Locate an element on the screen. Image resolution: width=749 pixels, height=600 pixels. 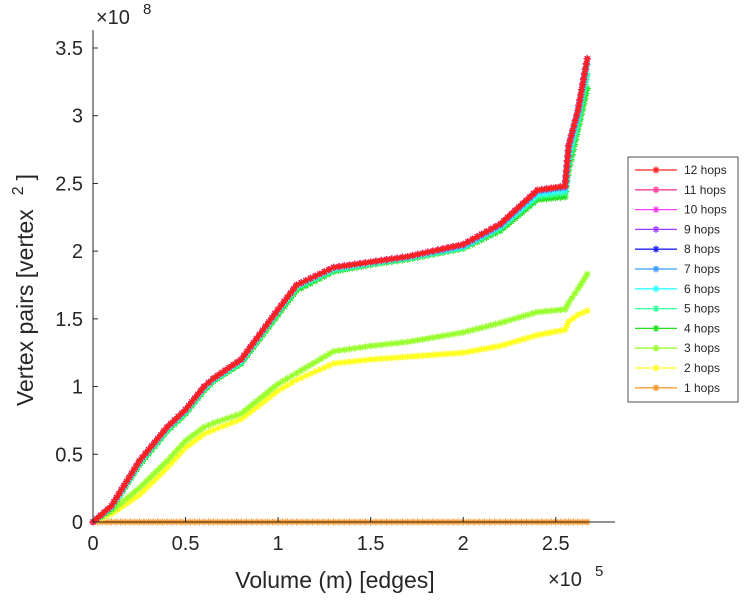
y-tick-label: 3 is located at coordinates (77, 117).